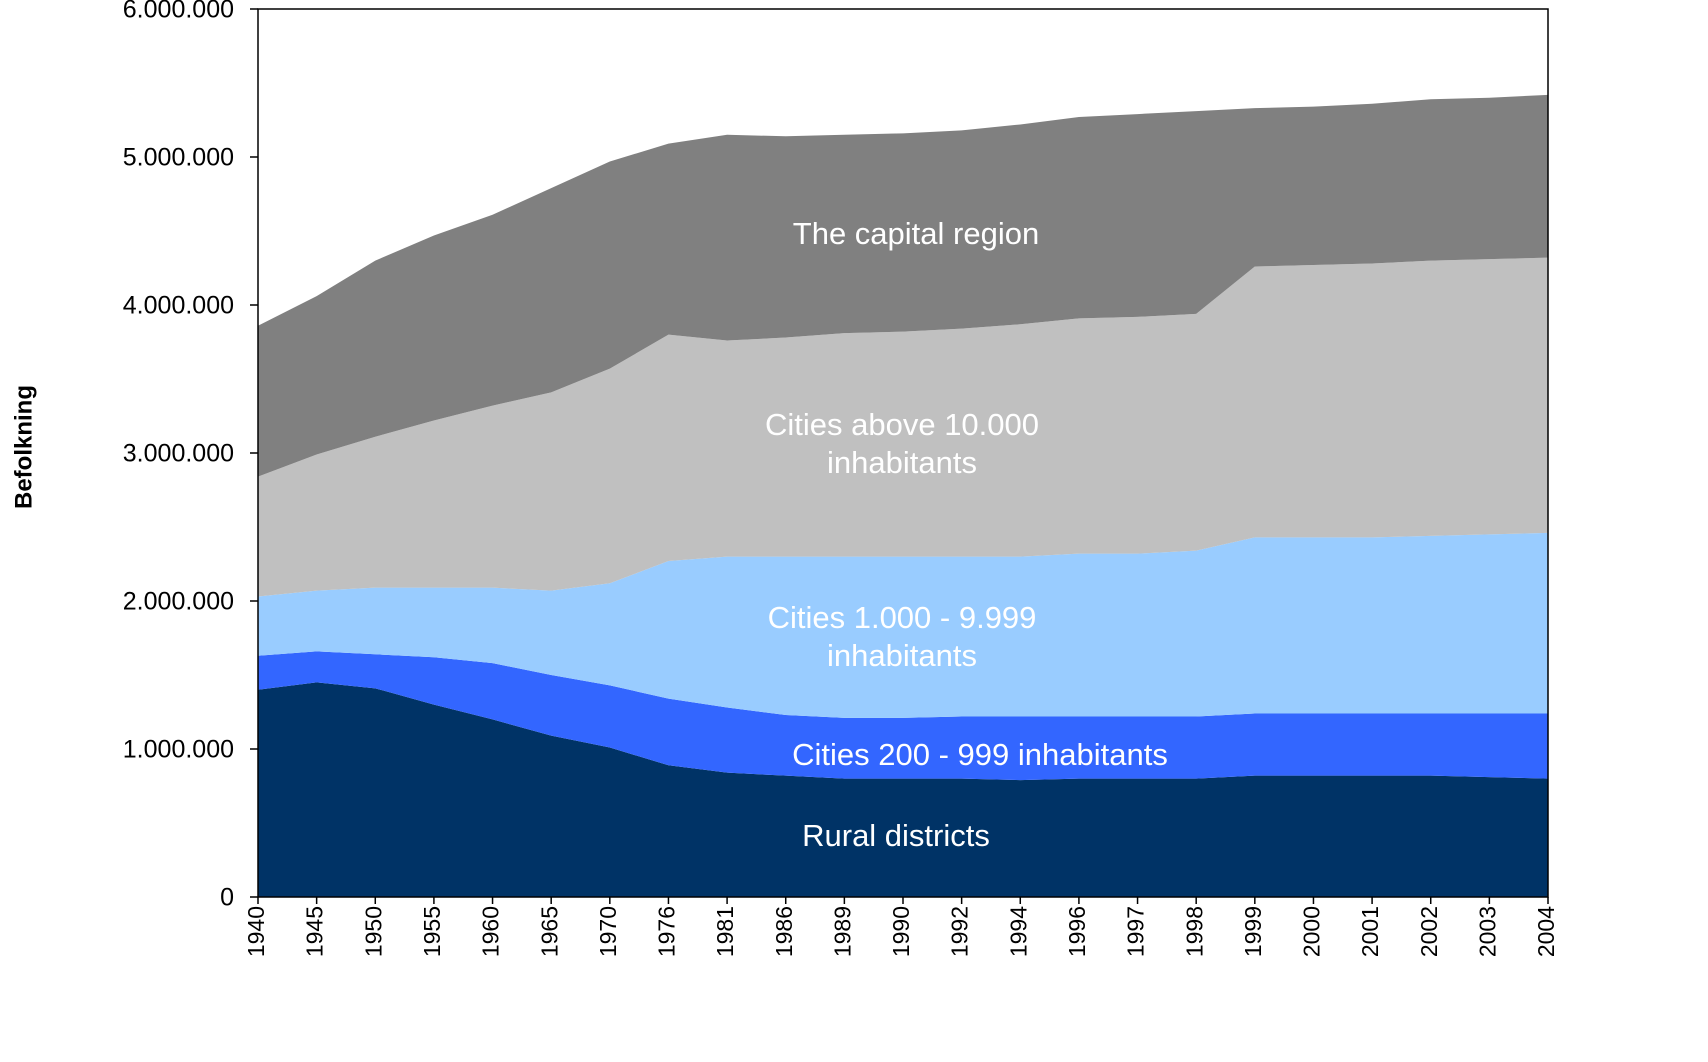 The image size is (1708, 1062). What do you see at coordinates (608, 931) in the screenshot?
I see `x-tick-label: 1970` at bounding box center [608, 931].